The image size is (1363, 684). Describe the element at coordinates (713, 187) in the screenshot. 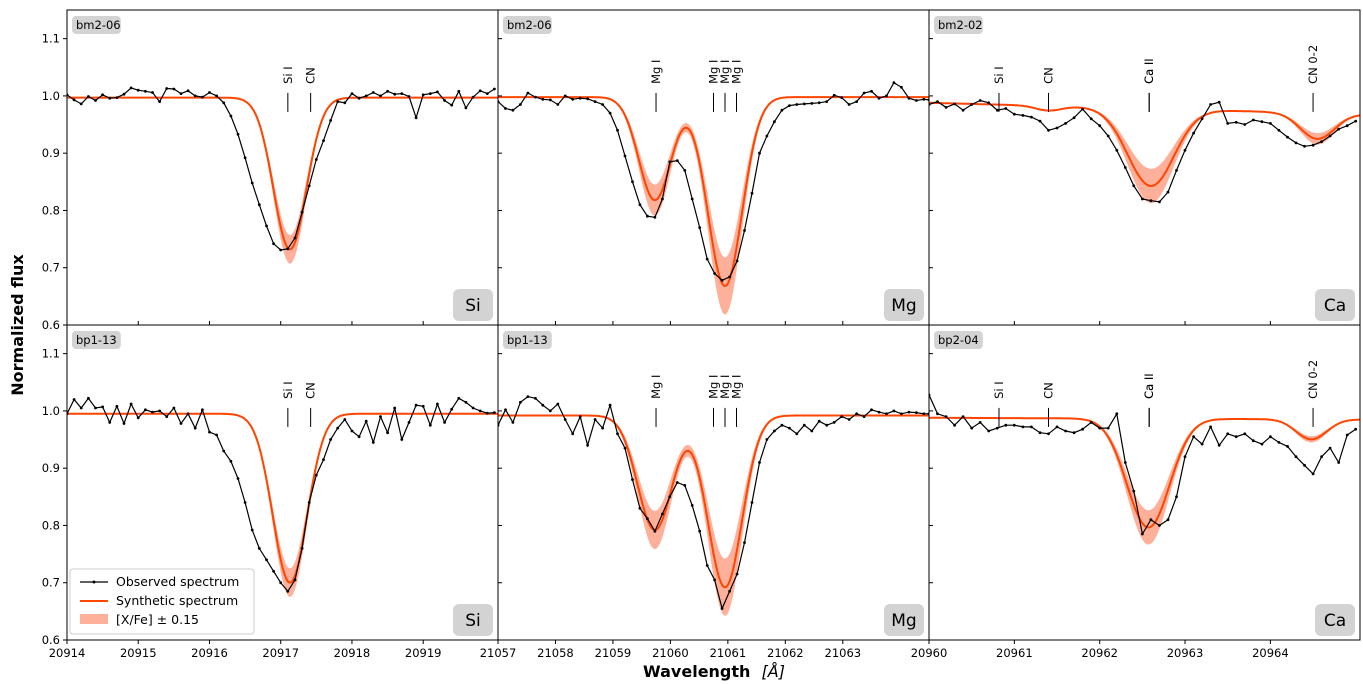

I see `panel-plot-area: Mg I Mg IMg IMg I` at that location.